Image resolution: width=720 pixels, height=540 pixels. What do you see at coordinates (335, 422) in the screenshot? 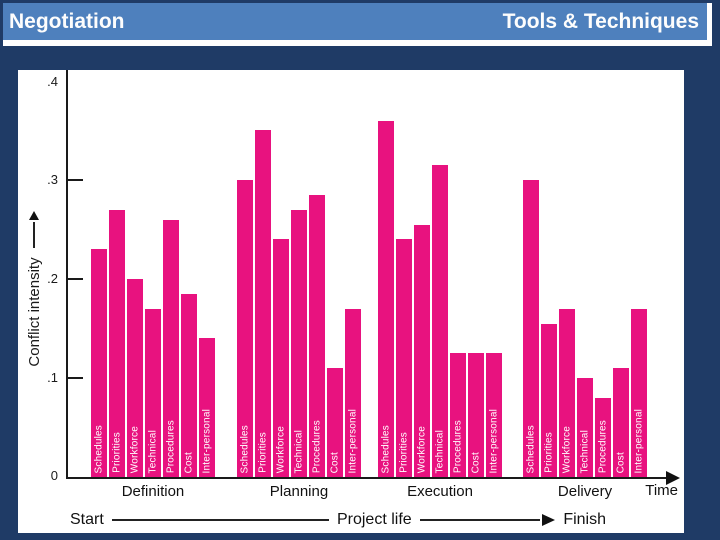
I see `bar-planning-cost: Cost` at bounding box center [335, 422].